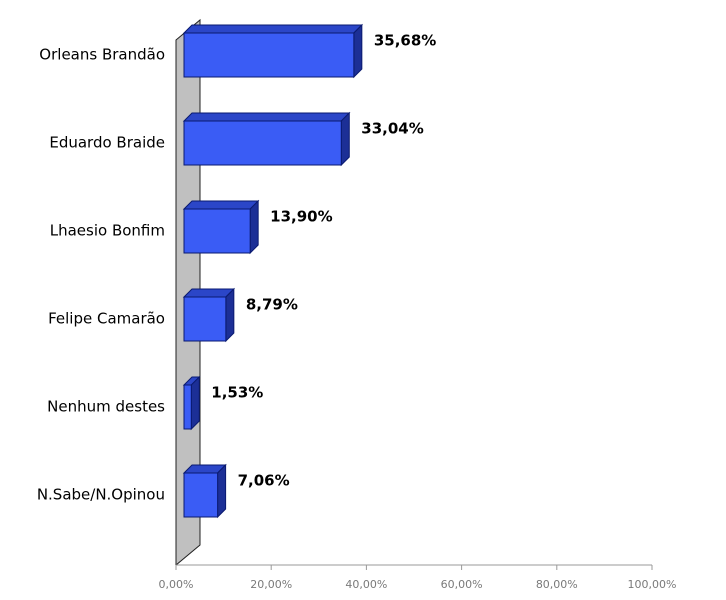 The width and height of the screenshot is (726, 600). Describe the element at coordinates (462, 584) in the screenshot. I see `x-tick-label: 60,00%` at that location.